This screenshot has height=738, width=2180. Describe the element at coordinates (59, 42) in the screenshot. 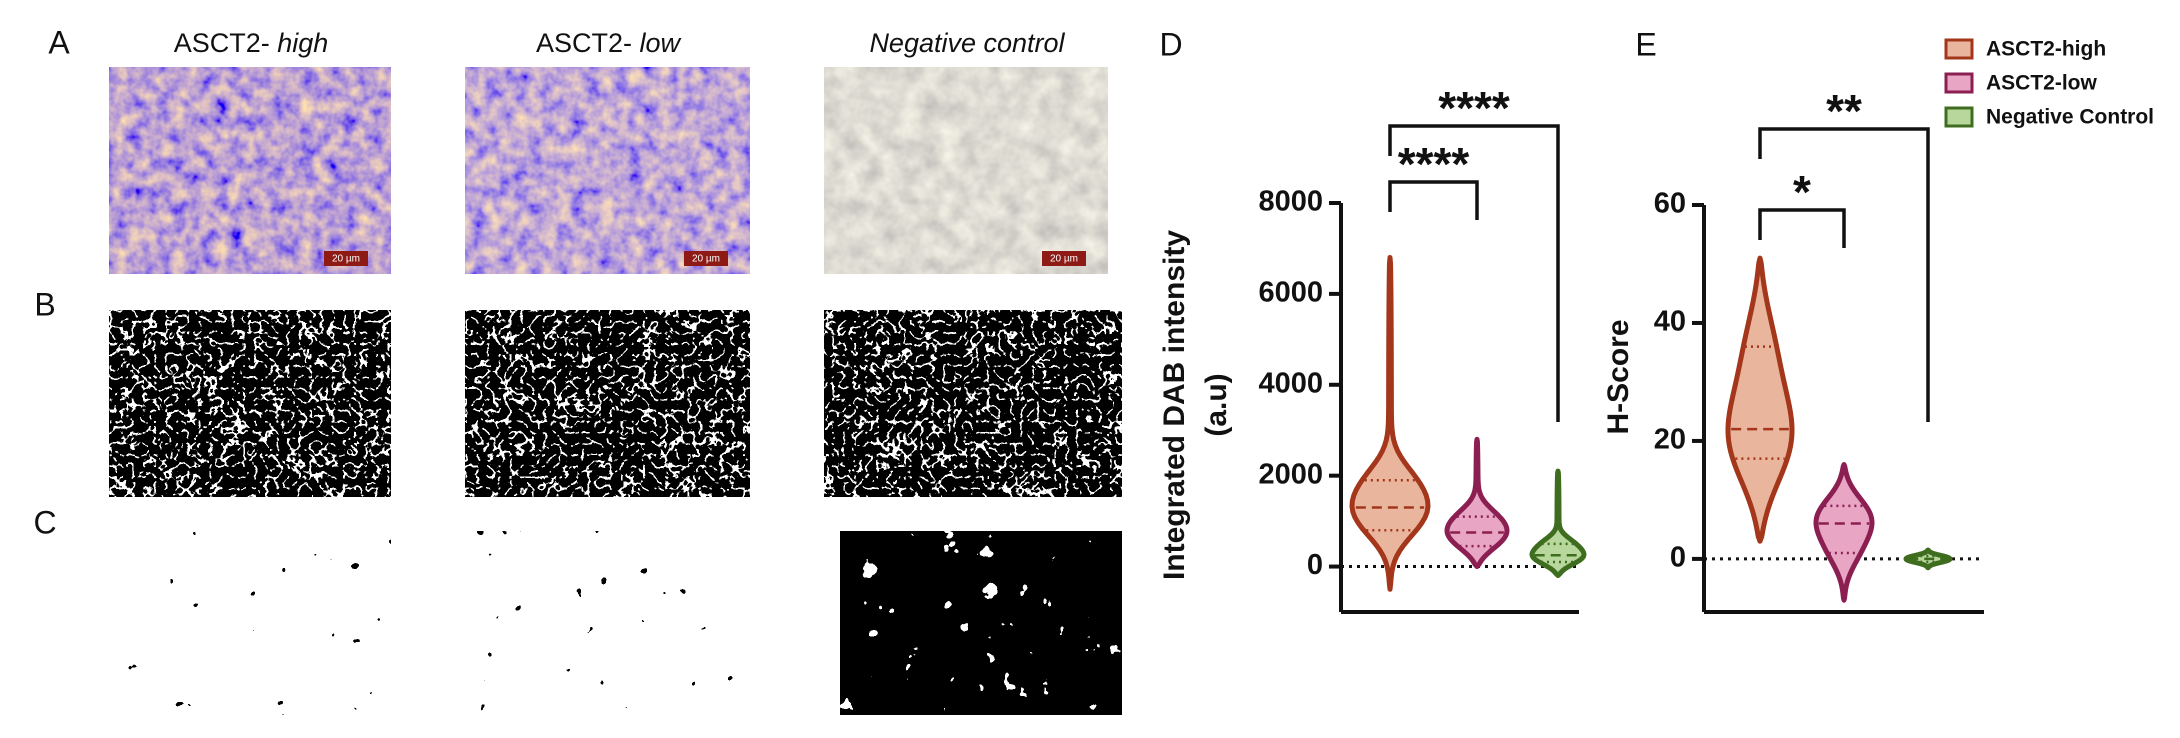

I see `panel-letter: A` at that location.